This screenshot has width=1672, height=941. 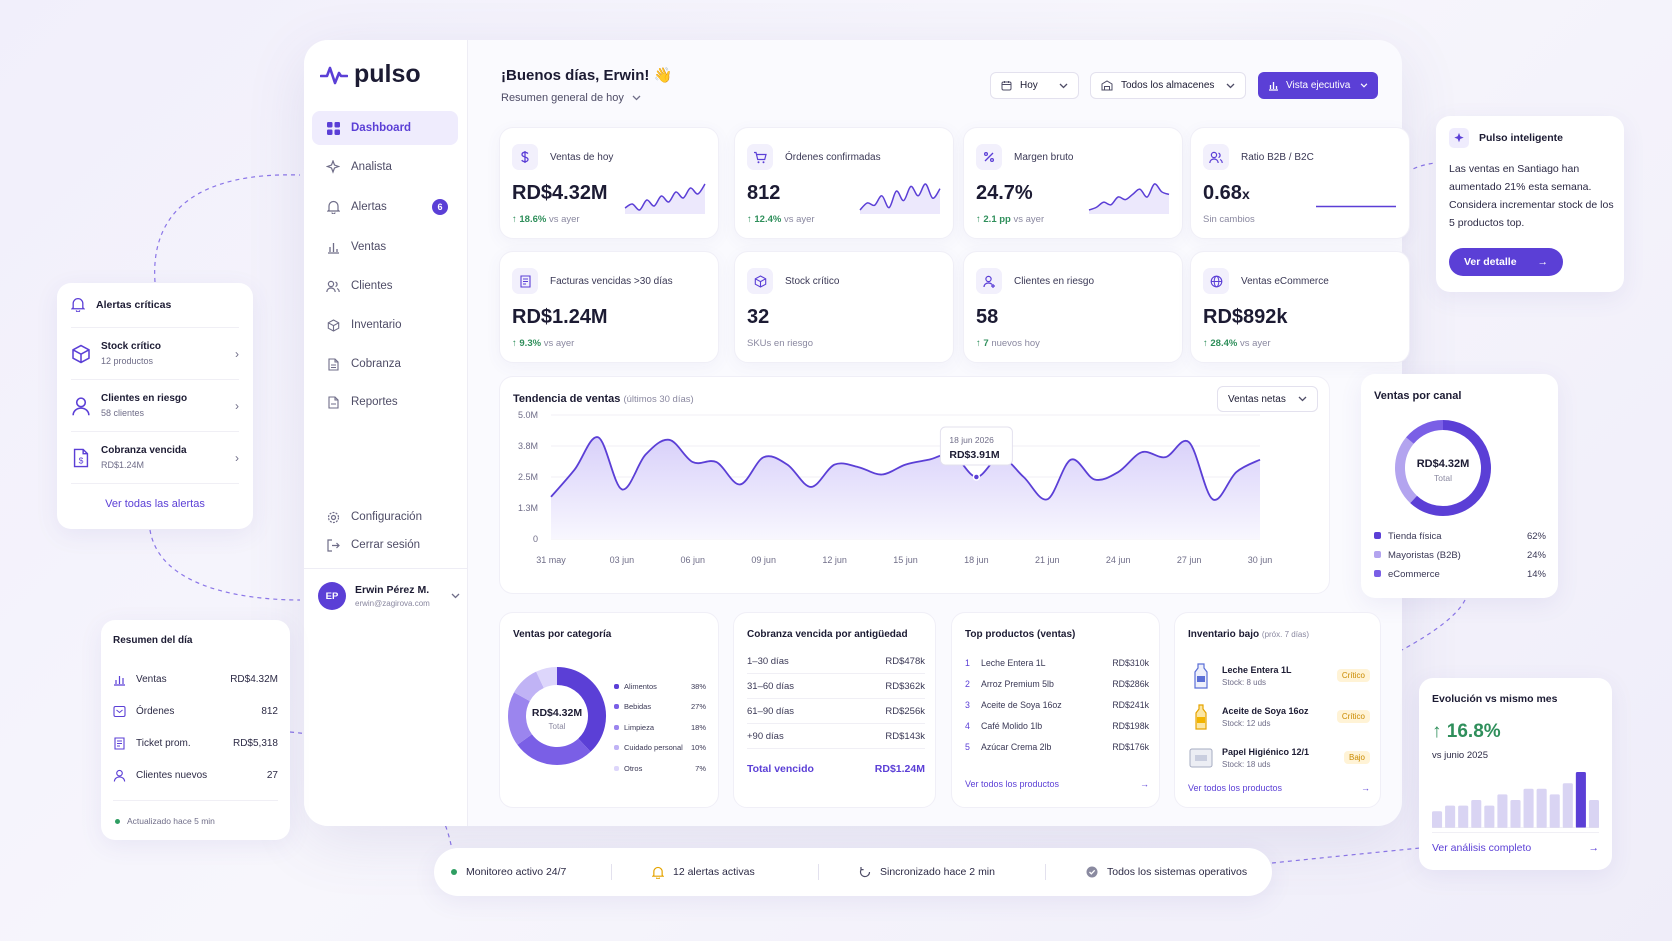 I want to click on wave-icon: 👋, so click(x=663, y=75).